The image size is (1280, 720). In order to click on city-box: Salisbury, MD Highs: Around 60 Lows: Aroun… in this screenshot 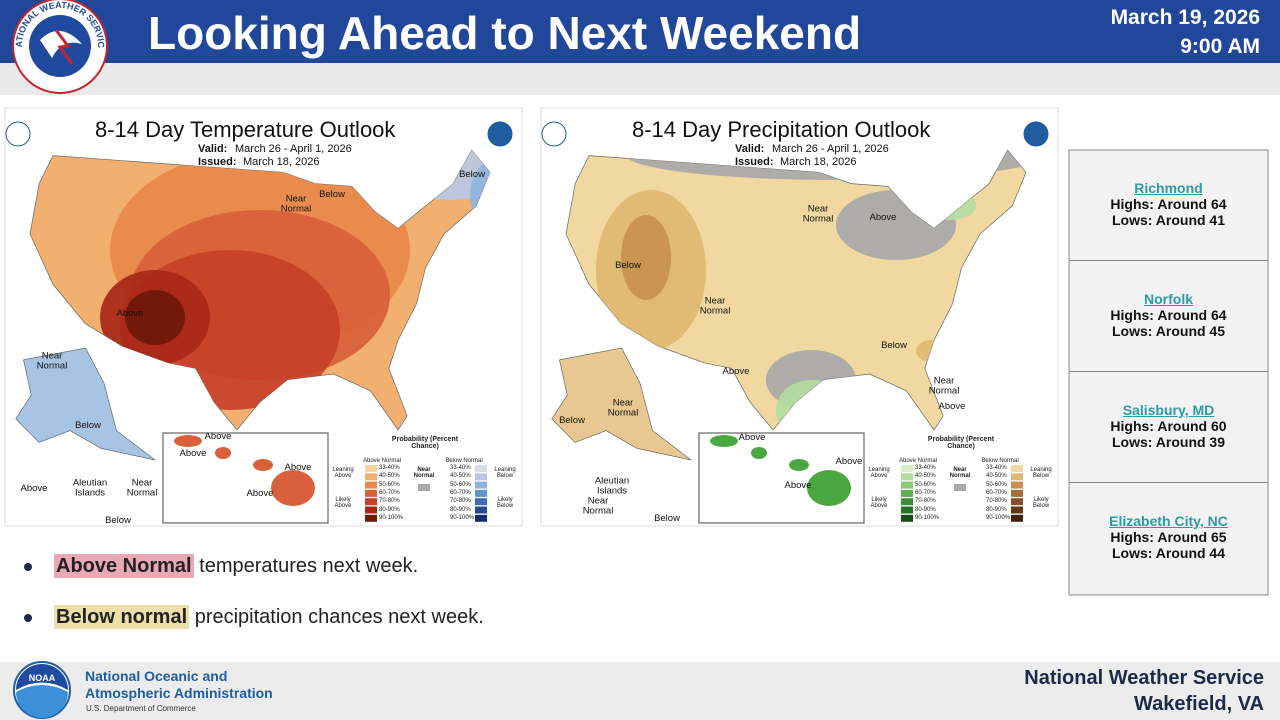, I will do `click(1168, 428)`.